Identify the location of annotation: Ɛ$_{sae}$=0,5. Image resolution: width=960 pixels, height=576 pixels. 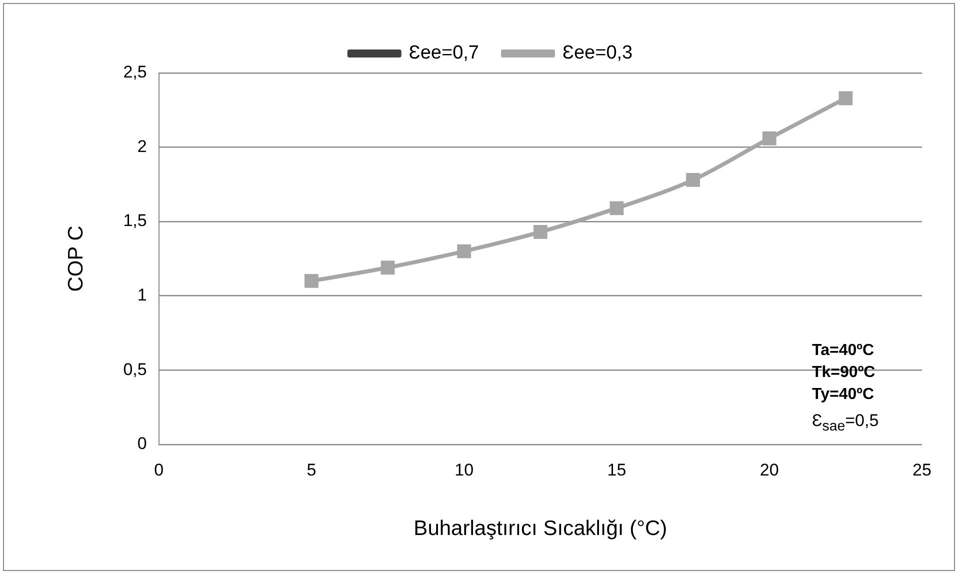
(845, 423).